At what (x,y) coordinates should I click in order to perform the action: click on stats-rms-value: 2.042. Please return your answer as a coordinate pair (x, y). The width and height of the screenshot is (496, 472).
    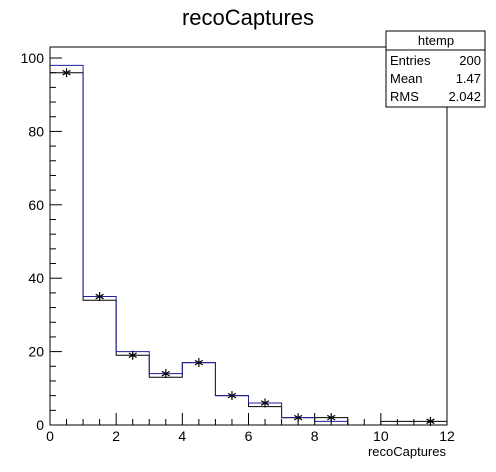
    Looking at the image, I should click on (464, 96).